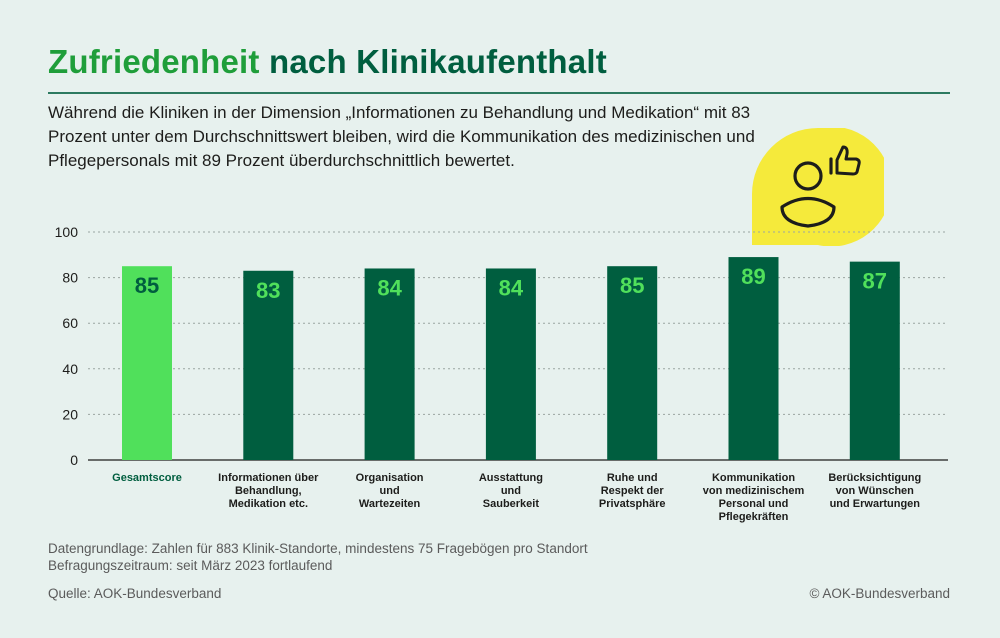 The width and height of the screenshot is (1000, 638). I want to click on person-thumbs-up-icon, so click(818, 187).